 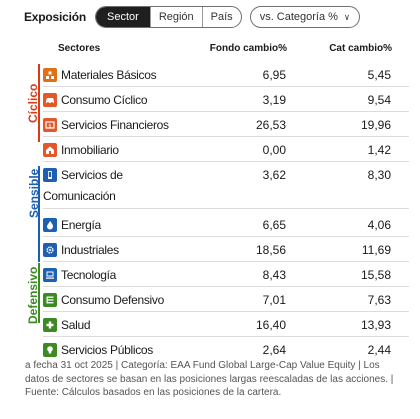 What do you see at coordinates (375, 325) in the screenshot?
I see `category-value: 13,93` at bounding box center [375, 325].